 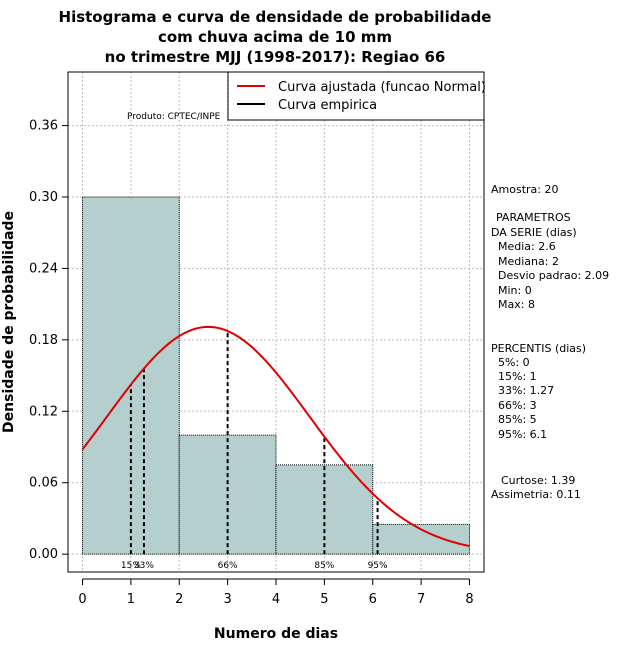 I want to click on x-tick-label: 7, so click(x=421, y=599).